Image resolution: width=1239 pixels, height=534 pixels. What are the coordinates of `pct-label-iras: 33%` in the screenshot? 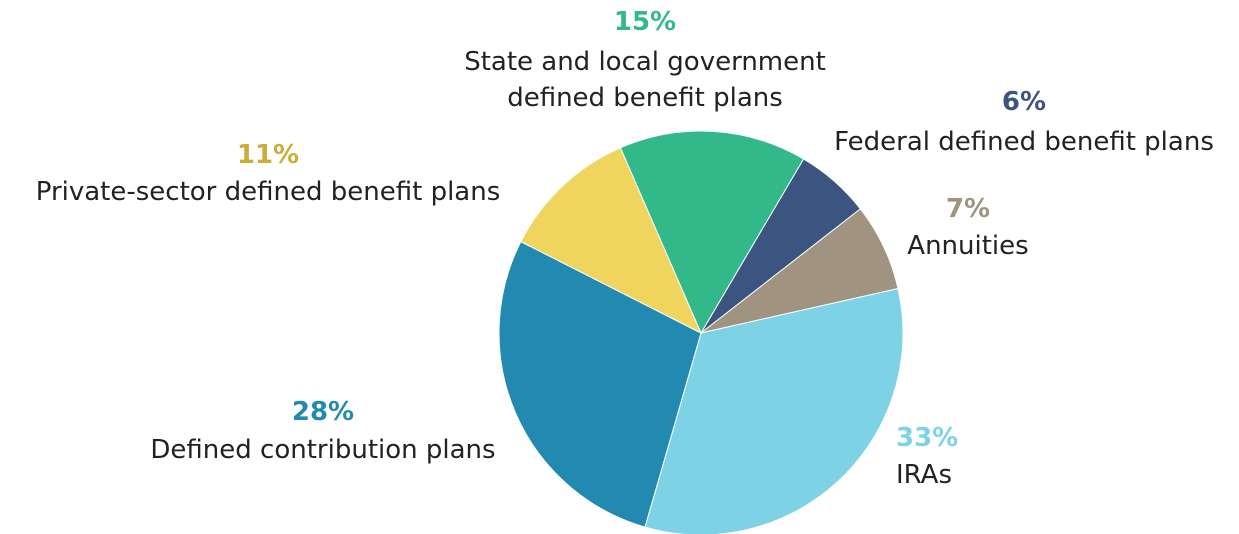 It's located at (927, 438).